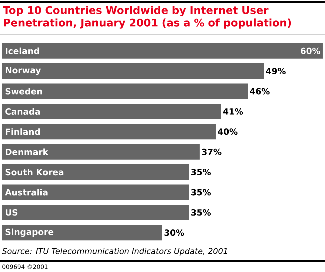 This screenshot has width=325, height=272. I want to click on y-tick-label: Australia, so click(26, 192).